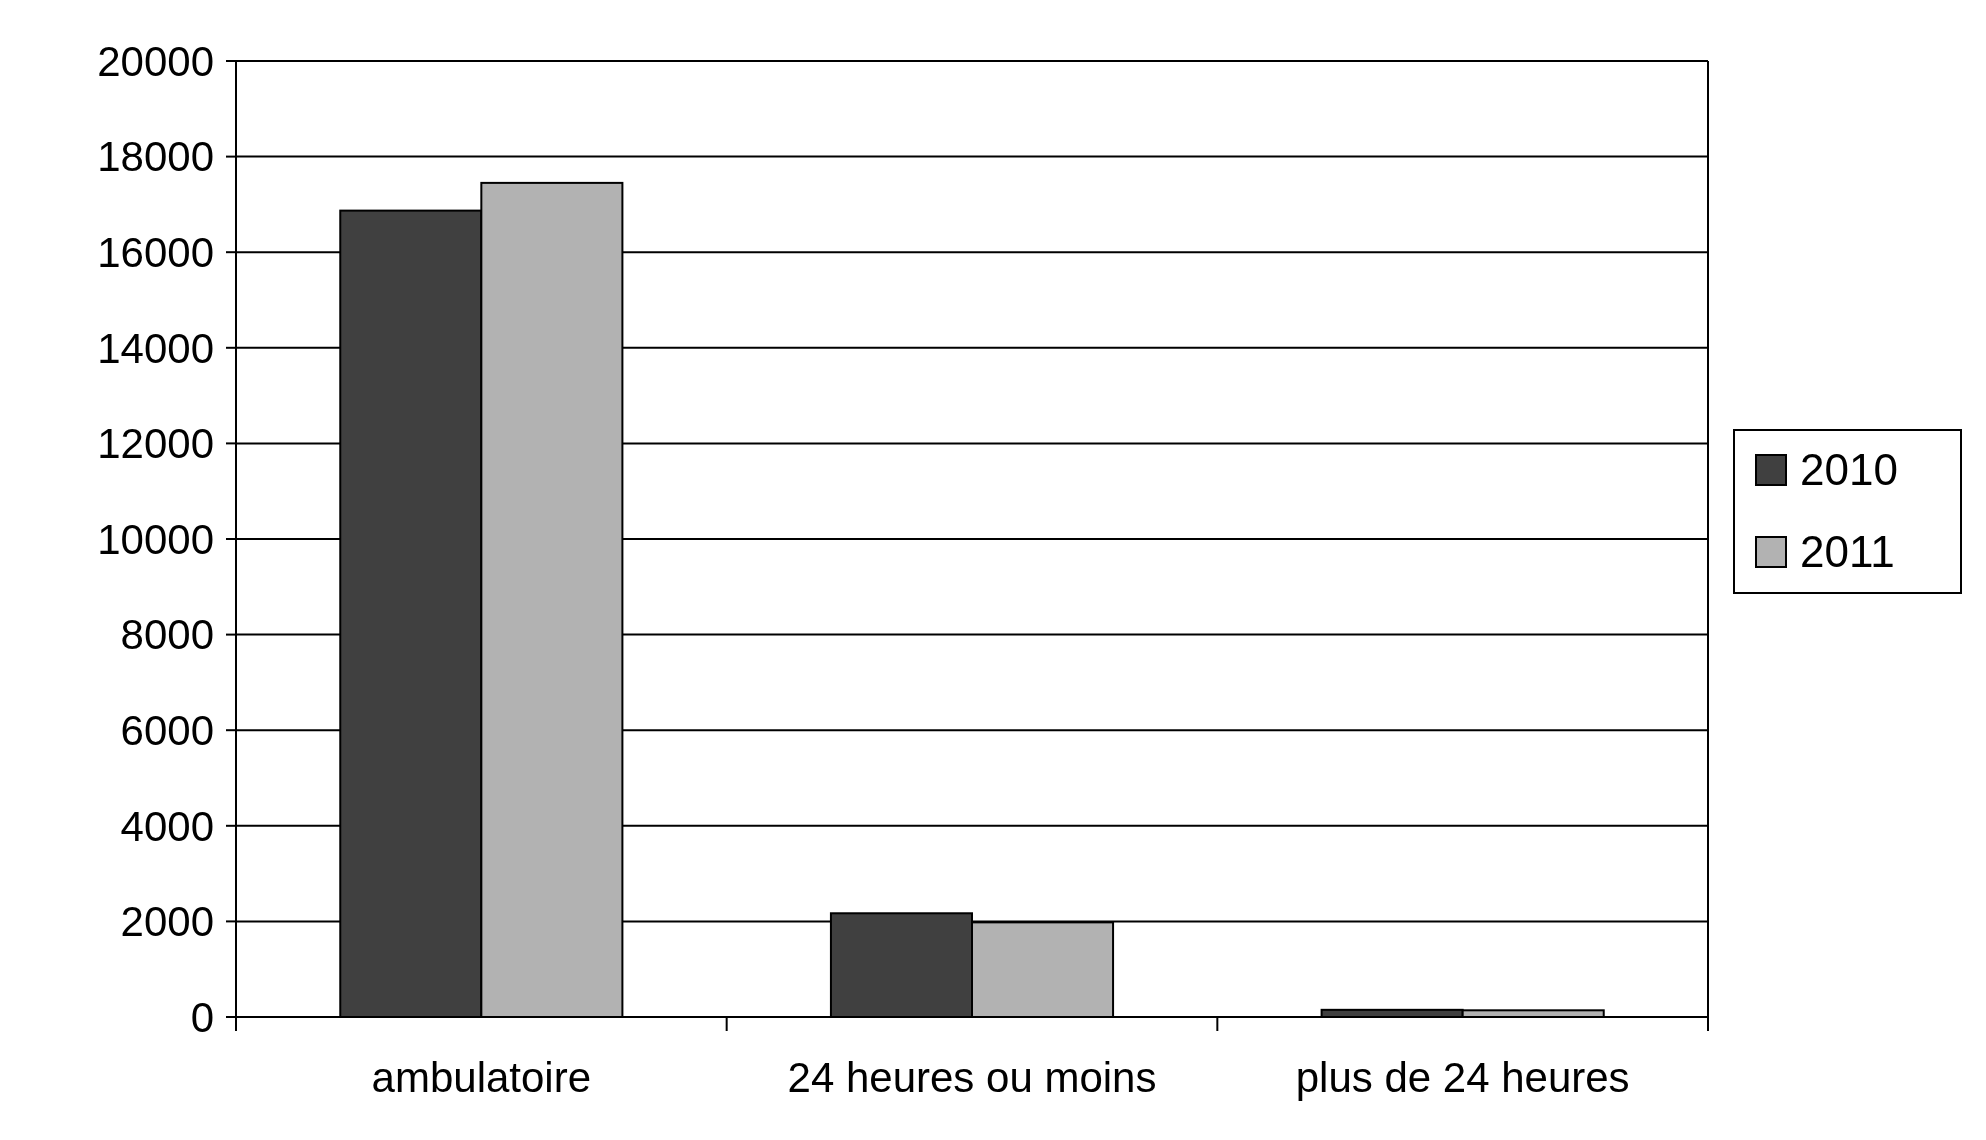 The width and height of the screenshot is (1986, 1140). What do you see at coordinates (167, 922) in the screenshot?
I see `y-tick-label: 2000` at bounding box center [167, 922].